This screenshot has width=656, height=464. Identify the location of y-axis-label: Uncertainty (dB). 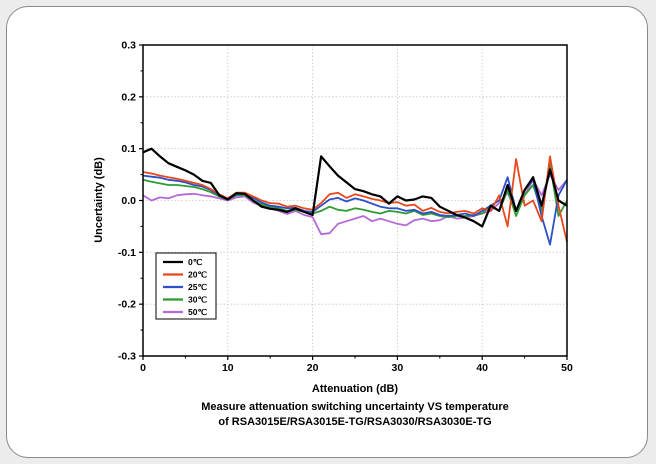
(99, 200).